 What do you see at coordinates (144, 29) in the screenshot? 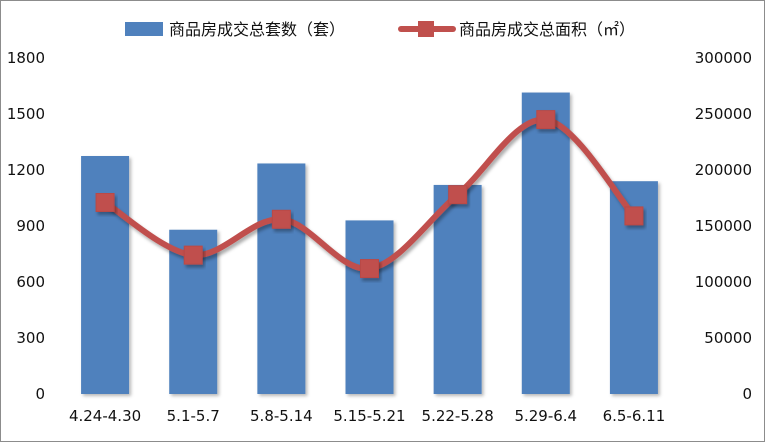
I see `legend-bar-swatch` at bounding box center [144, 29].